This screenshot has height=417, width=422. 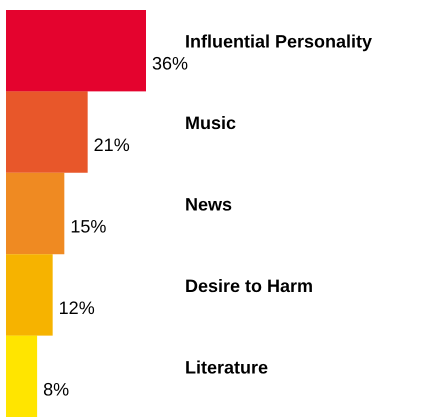 I want to click on data-label: 8%, so click(x=56, y=389).